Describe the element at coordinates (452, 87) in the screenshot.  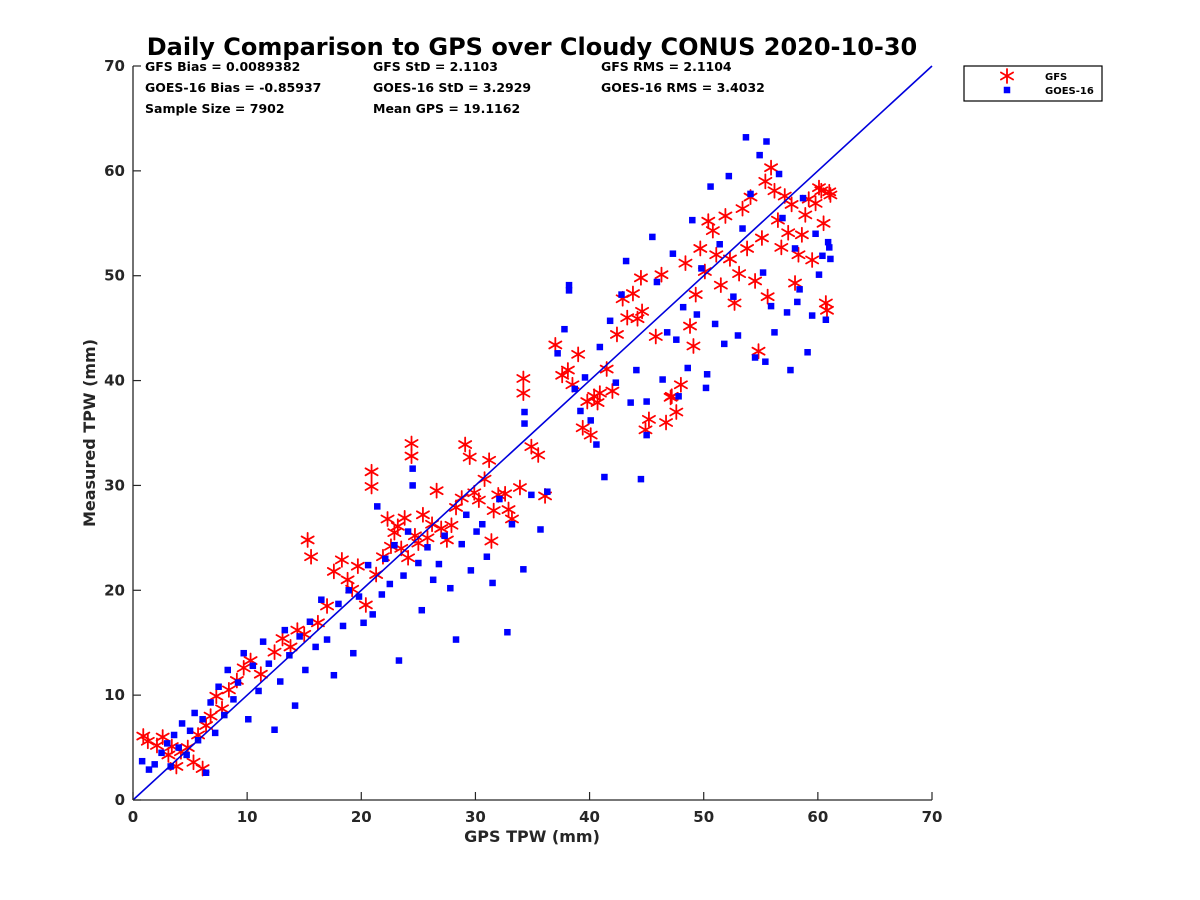
I see `stat-goes-std: GOES-16 StD = 3.2929` at that location.